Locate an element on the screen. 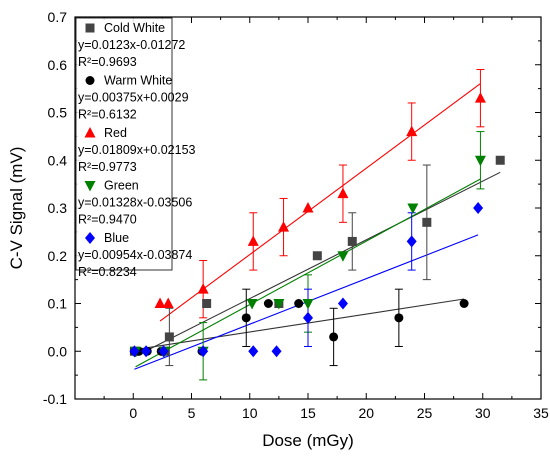 The width and height of the screenshot is (550, 461). y-tick-label: 0.3 is located at coordinates (58, 208).